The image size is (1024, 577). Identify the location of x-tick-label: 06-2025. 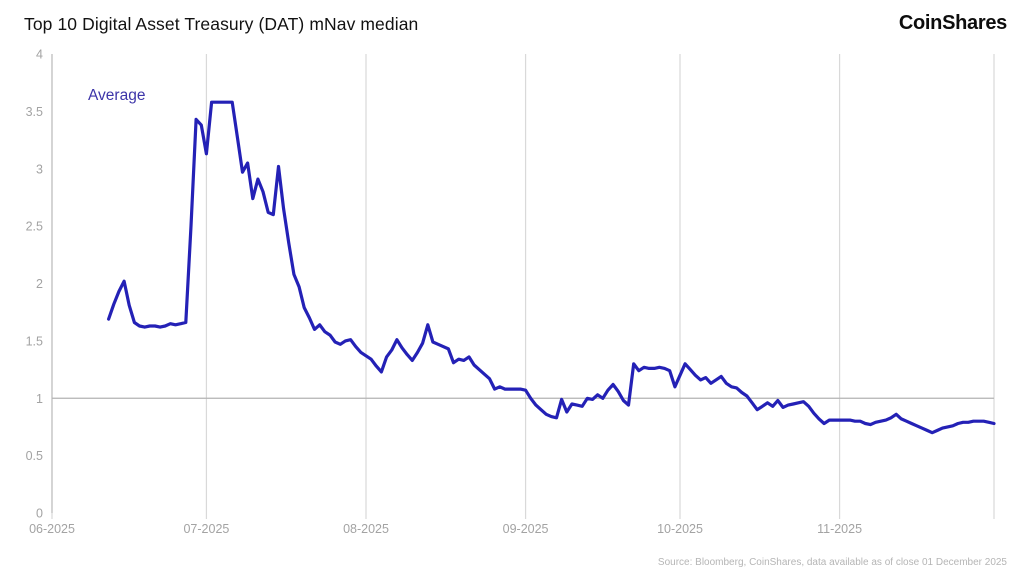
(52, 529).